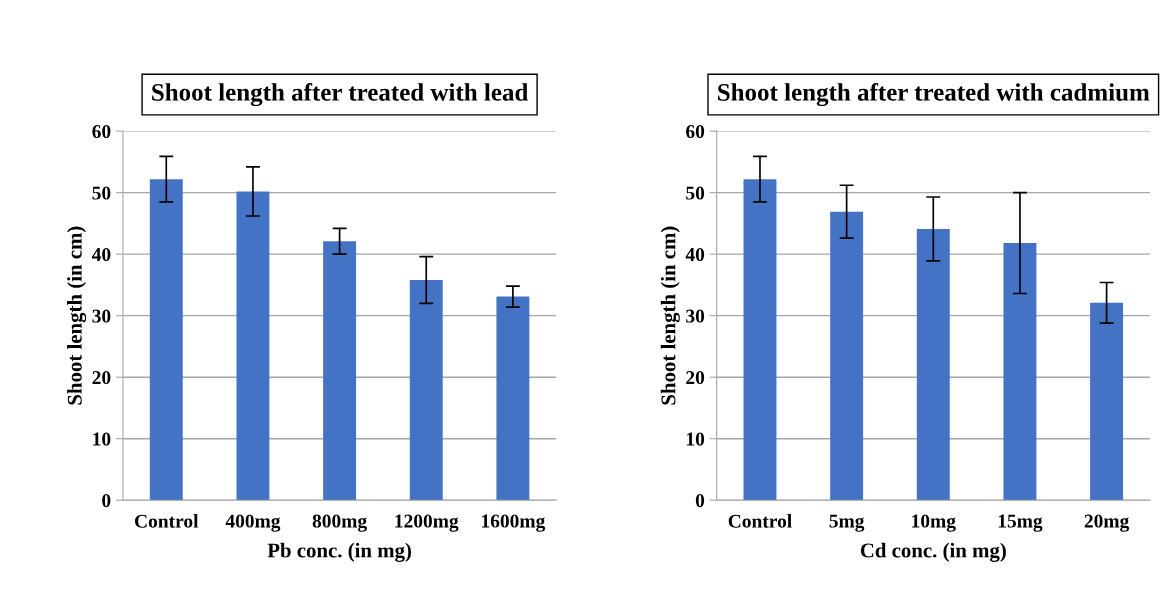  Describe the element at coordinates (339, 523) in the screenshot. I see `x-tick-label: 800mg` at that location.